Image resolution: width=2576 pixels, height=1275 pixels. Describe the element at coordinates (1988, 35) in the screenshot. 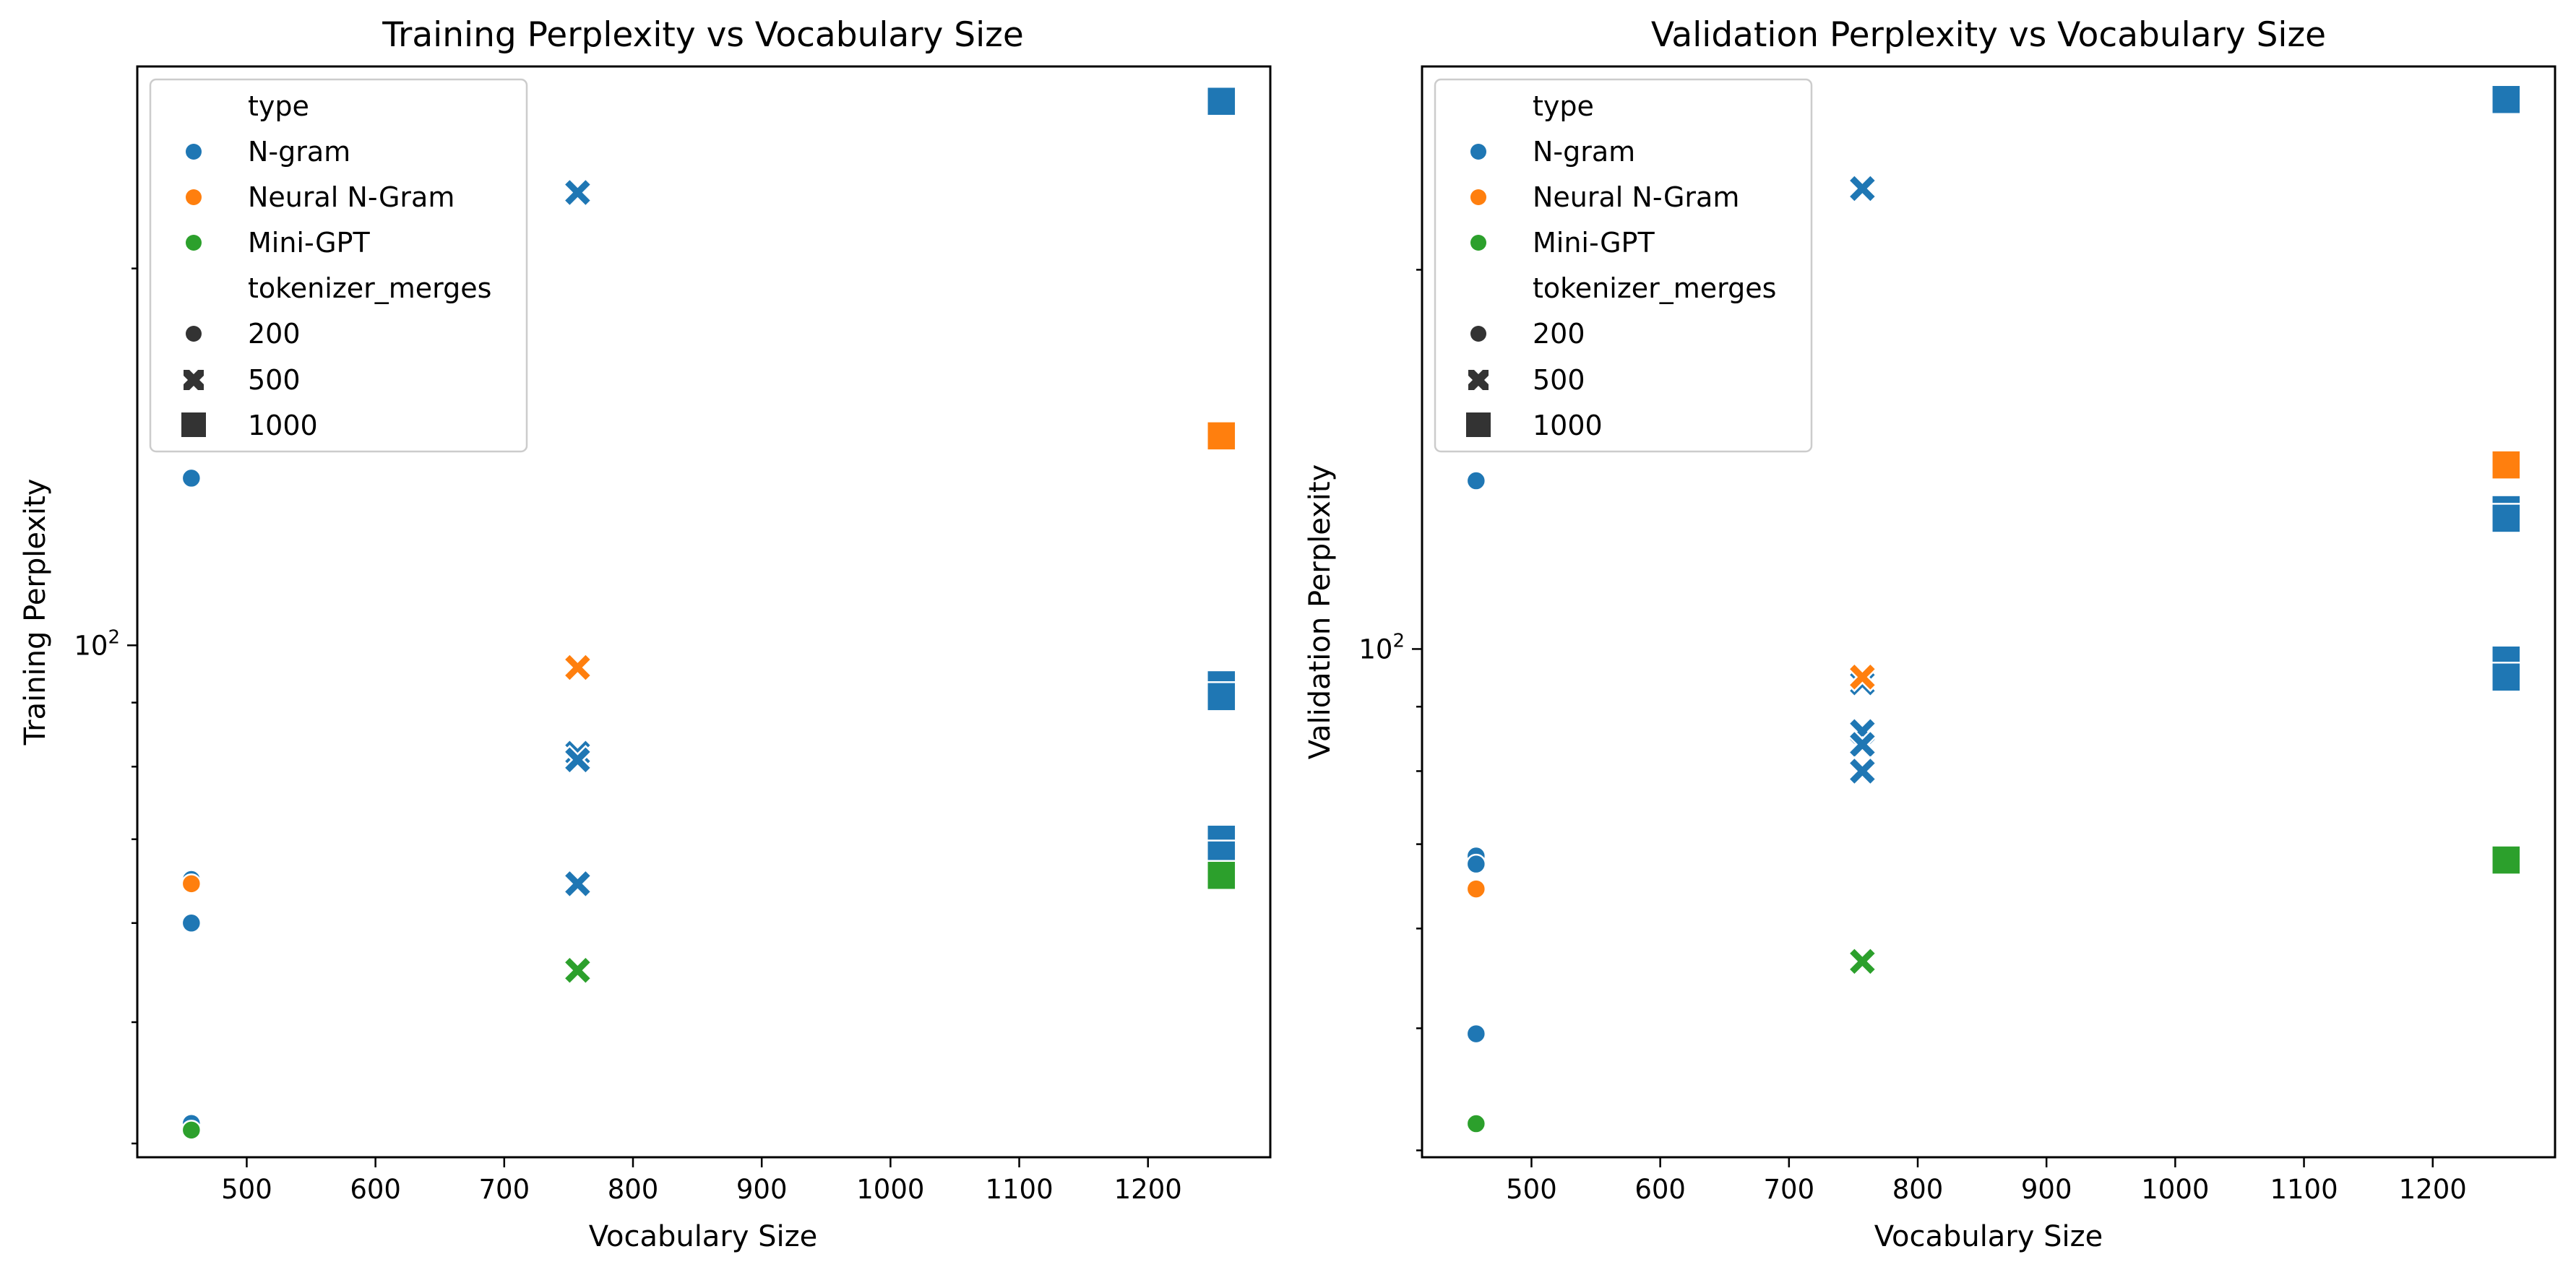

I see `chart-title: Validation Perplexity vs Vocabulary Size` at that location.